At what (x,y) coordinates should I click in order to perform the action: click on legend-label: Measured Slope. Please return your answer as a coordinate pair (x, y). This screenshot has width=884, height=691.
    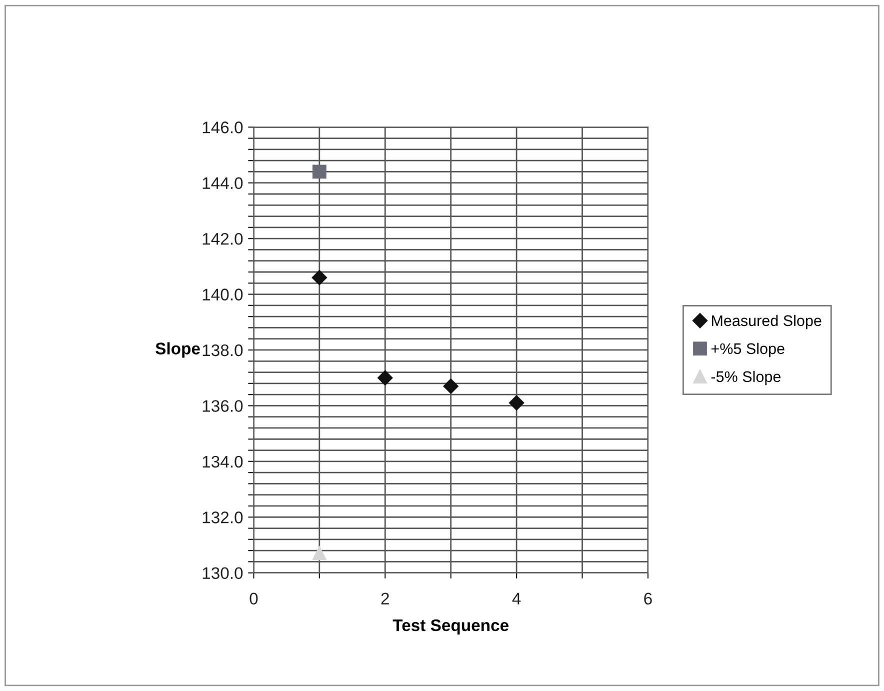
    Looking at the image, I should click on (767, 322).